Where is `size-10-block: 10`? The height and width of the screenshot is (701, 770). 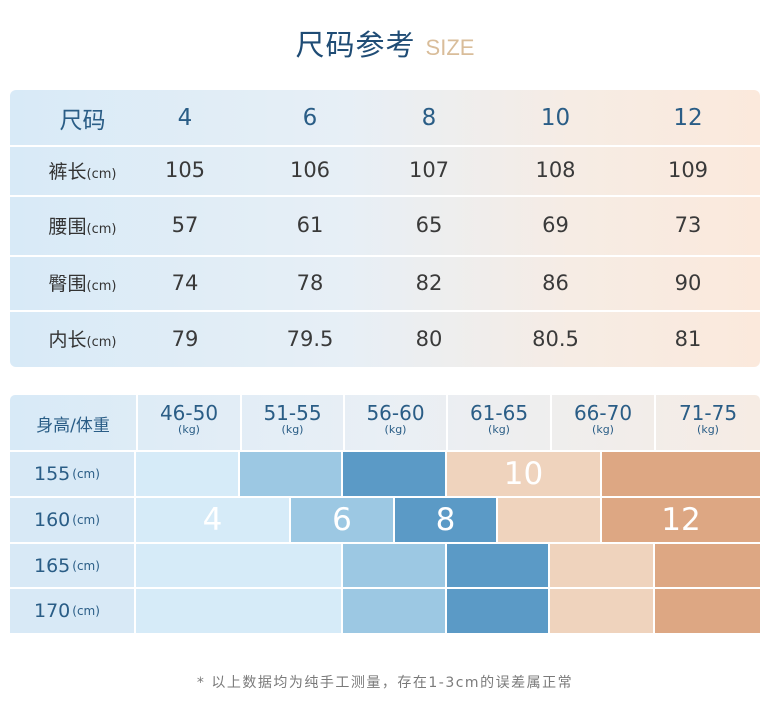
size-10-block: 10 is located at coordinates (524, 474).